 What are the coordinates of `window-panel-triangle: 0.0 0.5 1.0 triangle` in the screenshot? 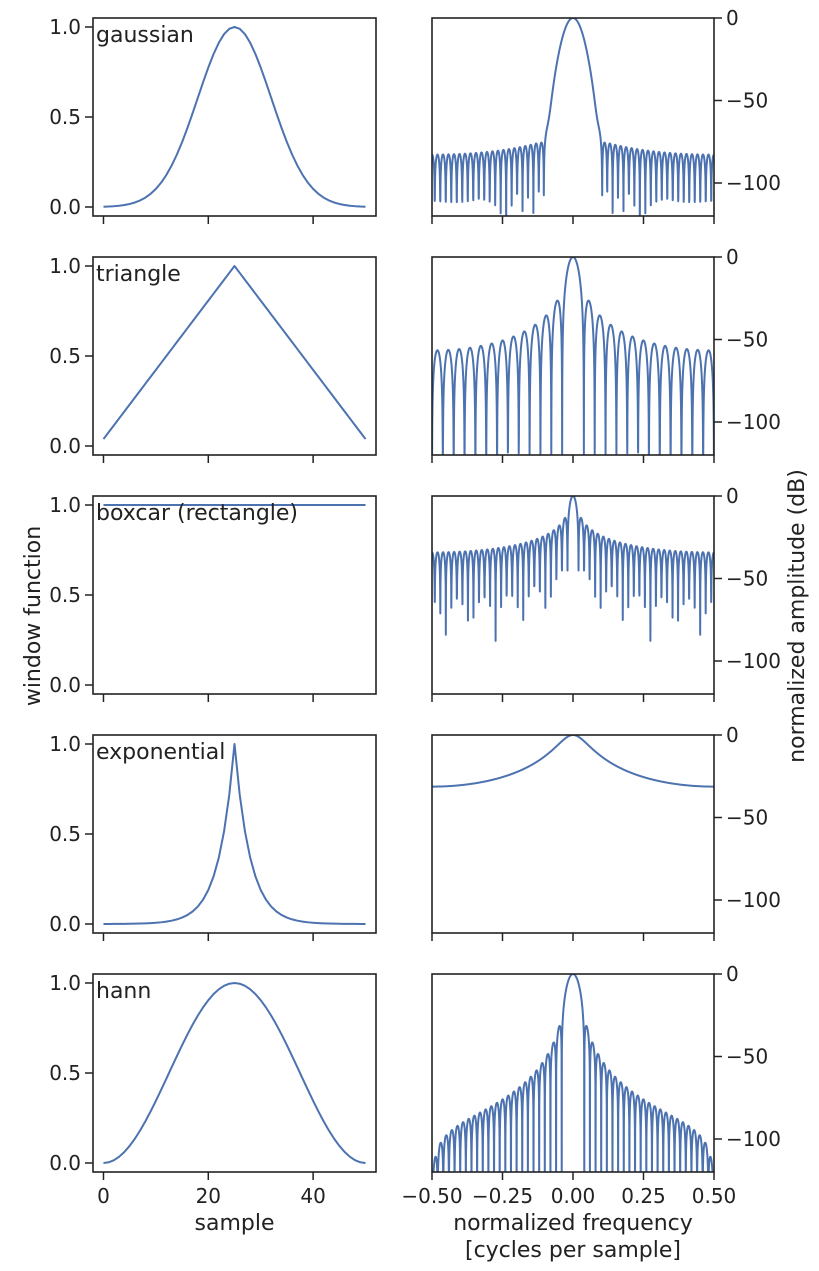 It's located at (213, 358).